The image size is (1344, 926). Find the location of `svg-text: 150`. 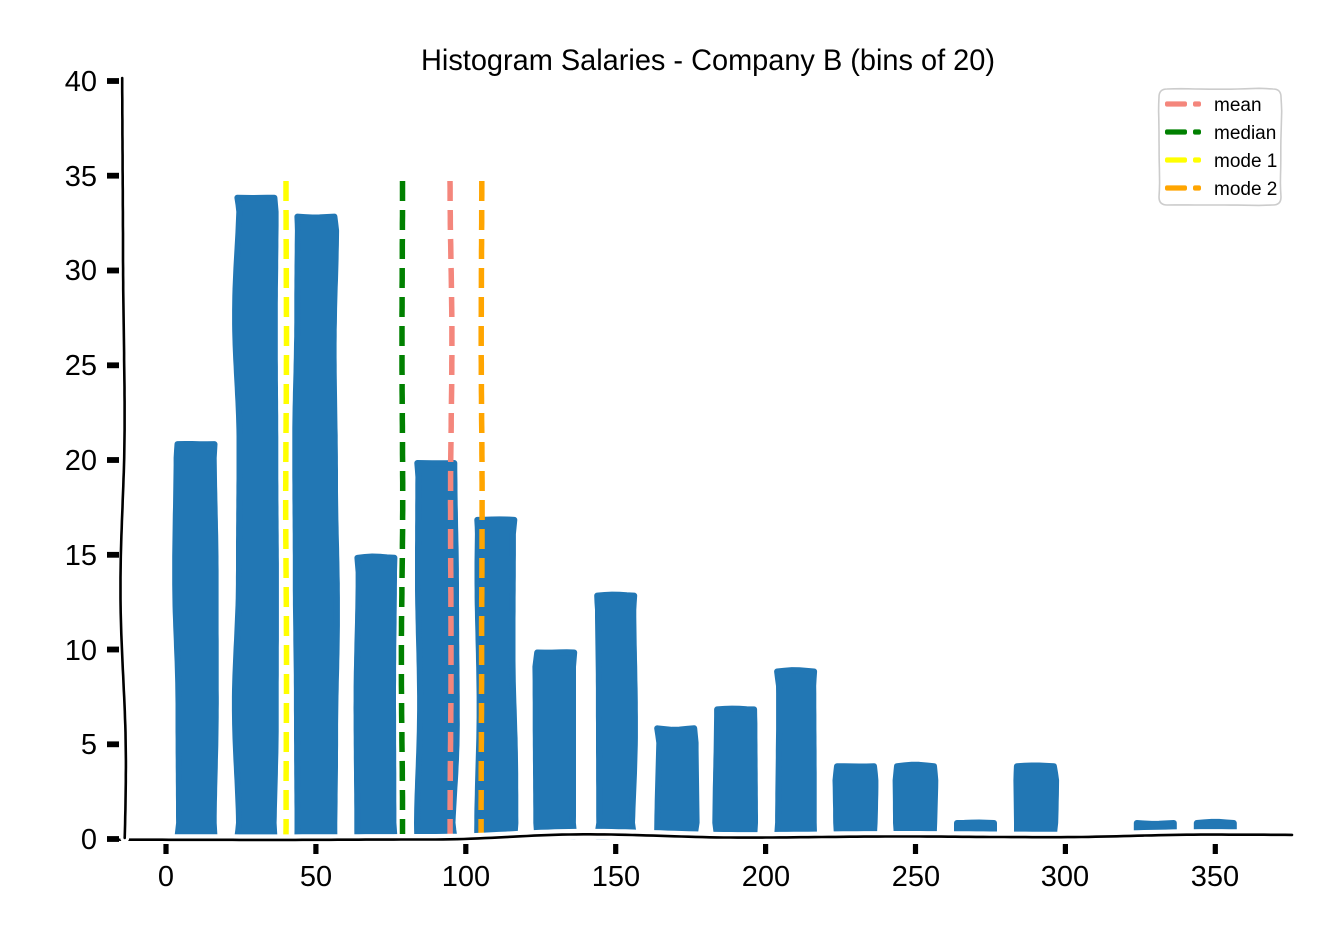

svg-text: 150 is located at coordinates (616, 877).